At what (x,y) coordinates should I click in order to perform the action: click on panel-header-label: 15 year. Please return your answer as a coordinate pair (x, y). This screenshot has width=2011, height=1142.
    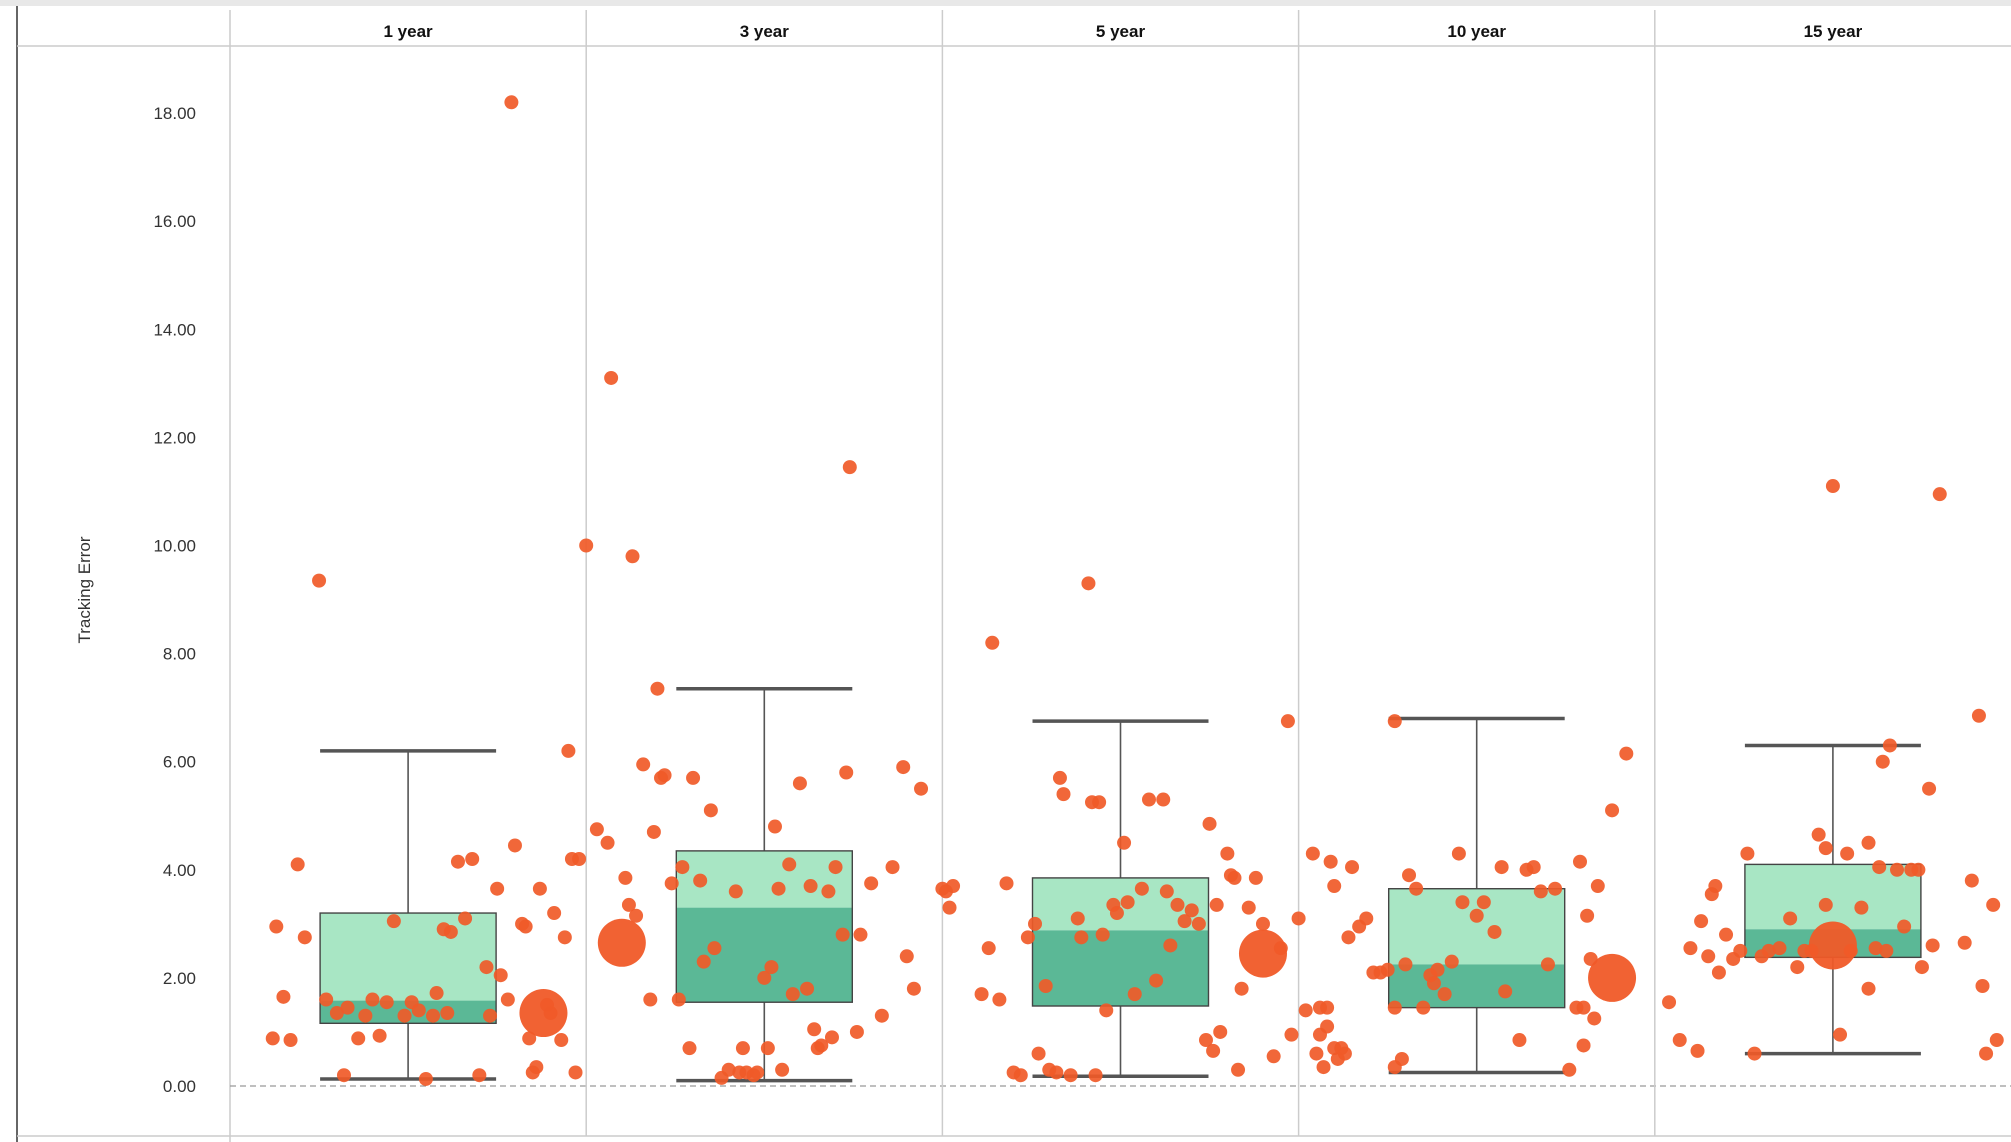
    Looking at the image, I should click on (1833, 31).